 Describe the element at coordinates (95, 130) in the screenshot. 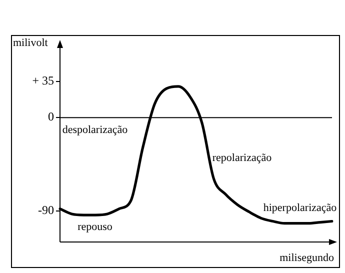

I see `annotation: despolarização` at that location.